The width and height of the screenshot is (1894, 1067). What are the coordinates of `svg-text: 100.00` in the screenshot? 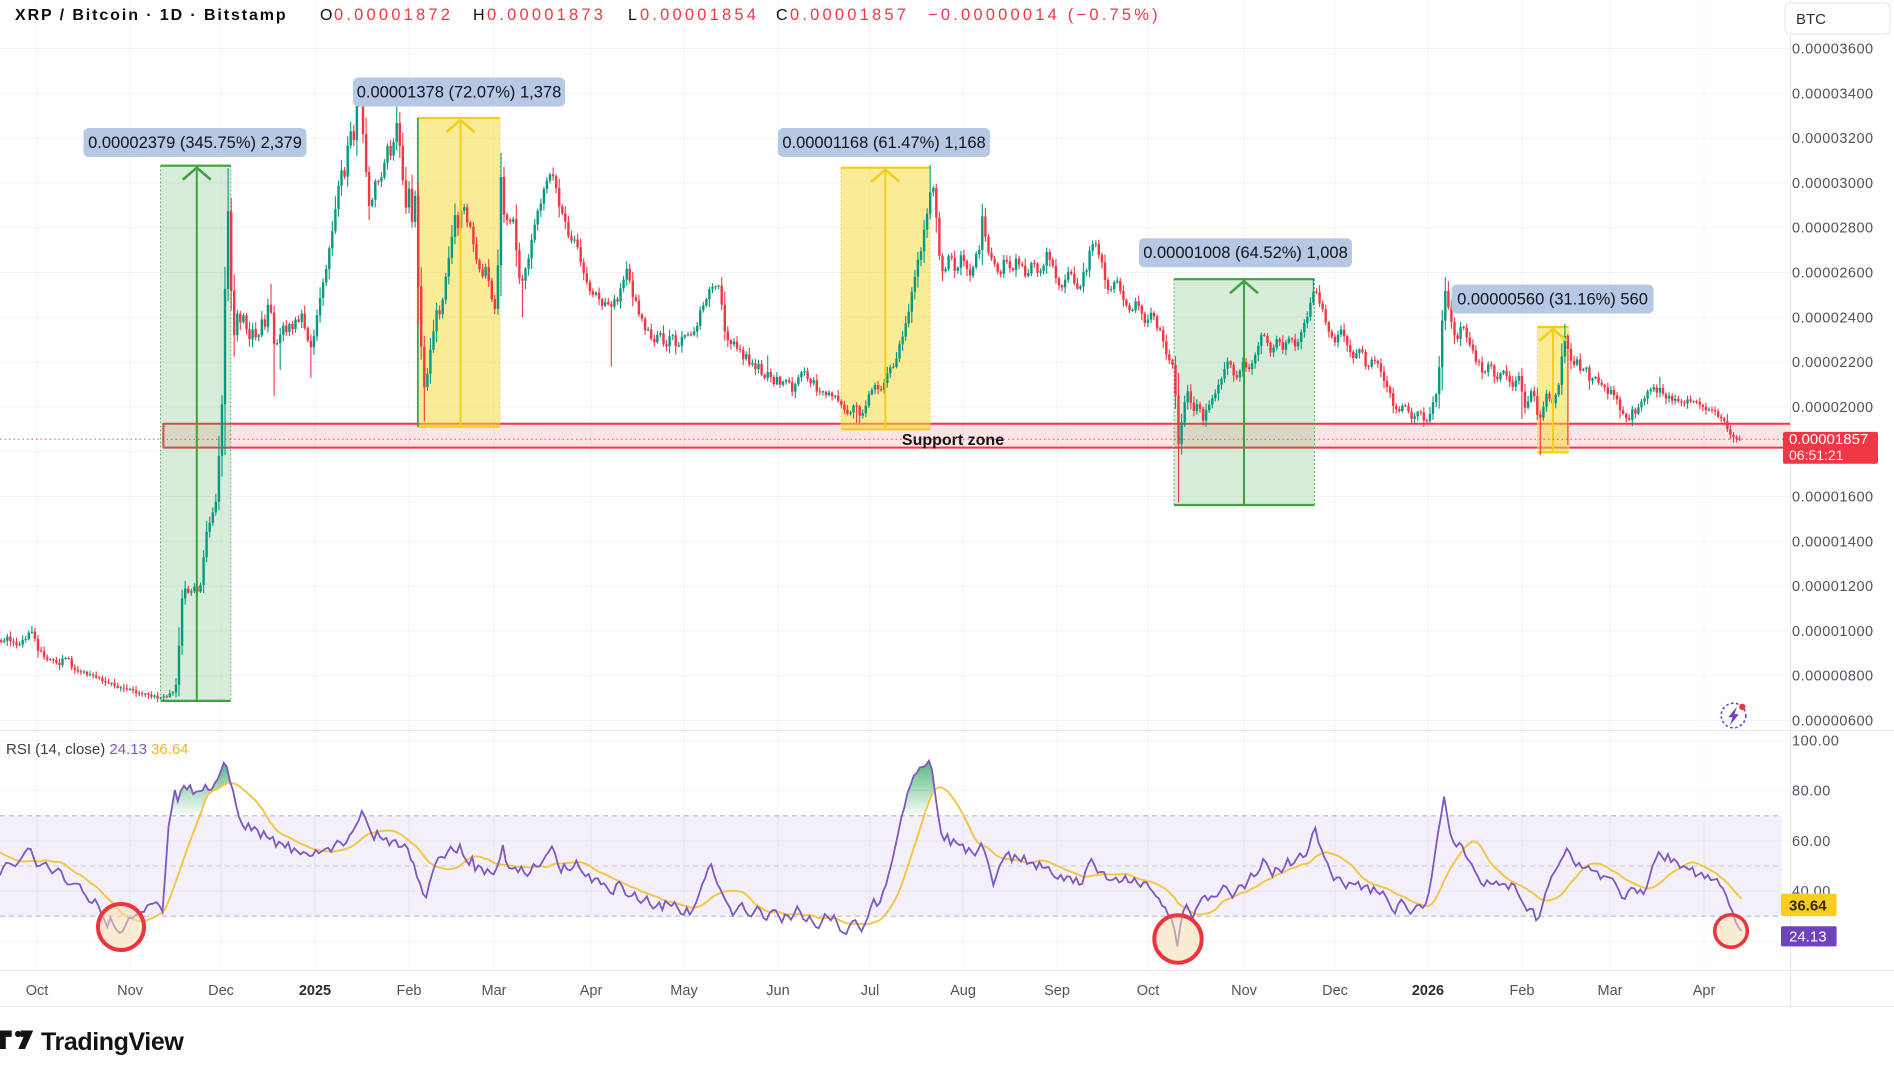 It's located at (1815, 741).